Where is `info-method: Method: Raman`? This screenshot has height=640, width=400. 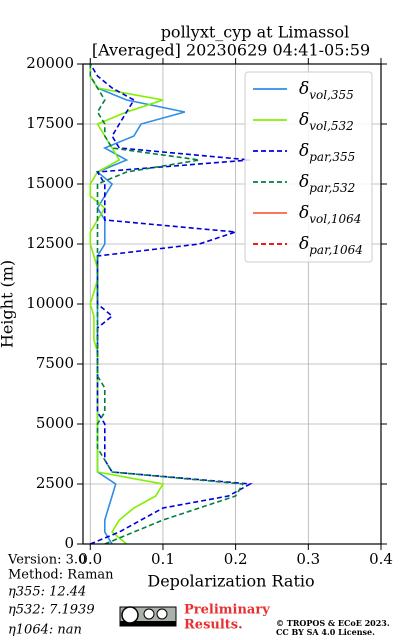 info-method: Method: Raman is located at coordinates (61, 575).